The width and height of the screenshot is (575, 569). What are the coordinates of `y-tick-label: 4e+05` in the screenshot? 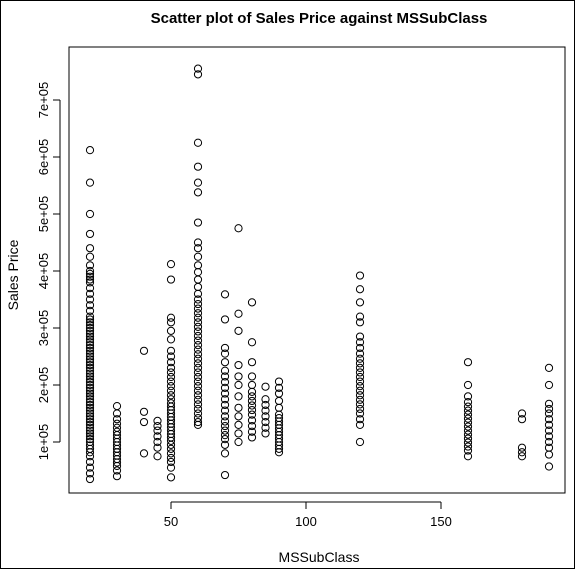 It's located at (43, 271).